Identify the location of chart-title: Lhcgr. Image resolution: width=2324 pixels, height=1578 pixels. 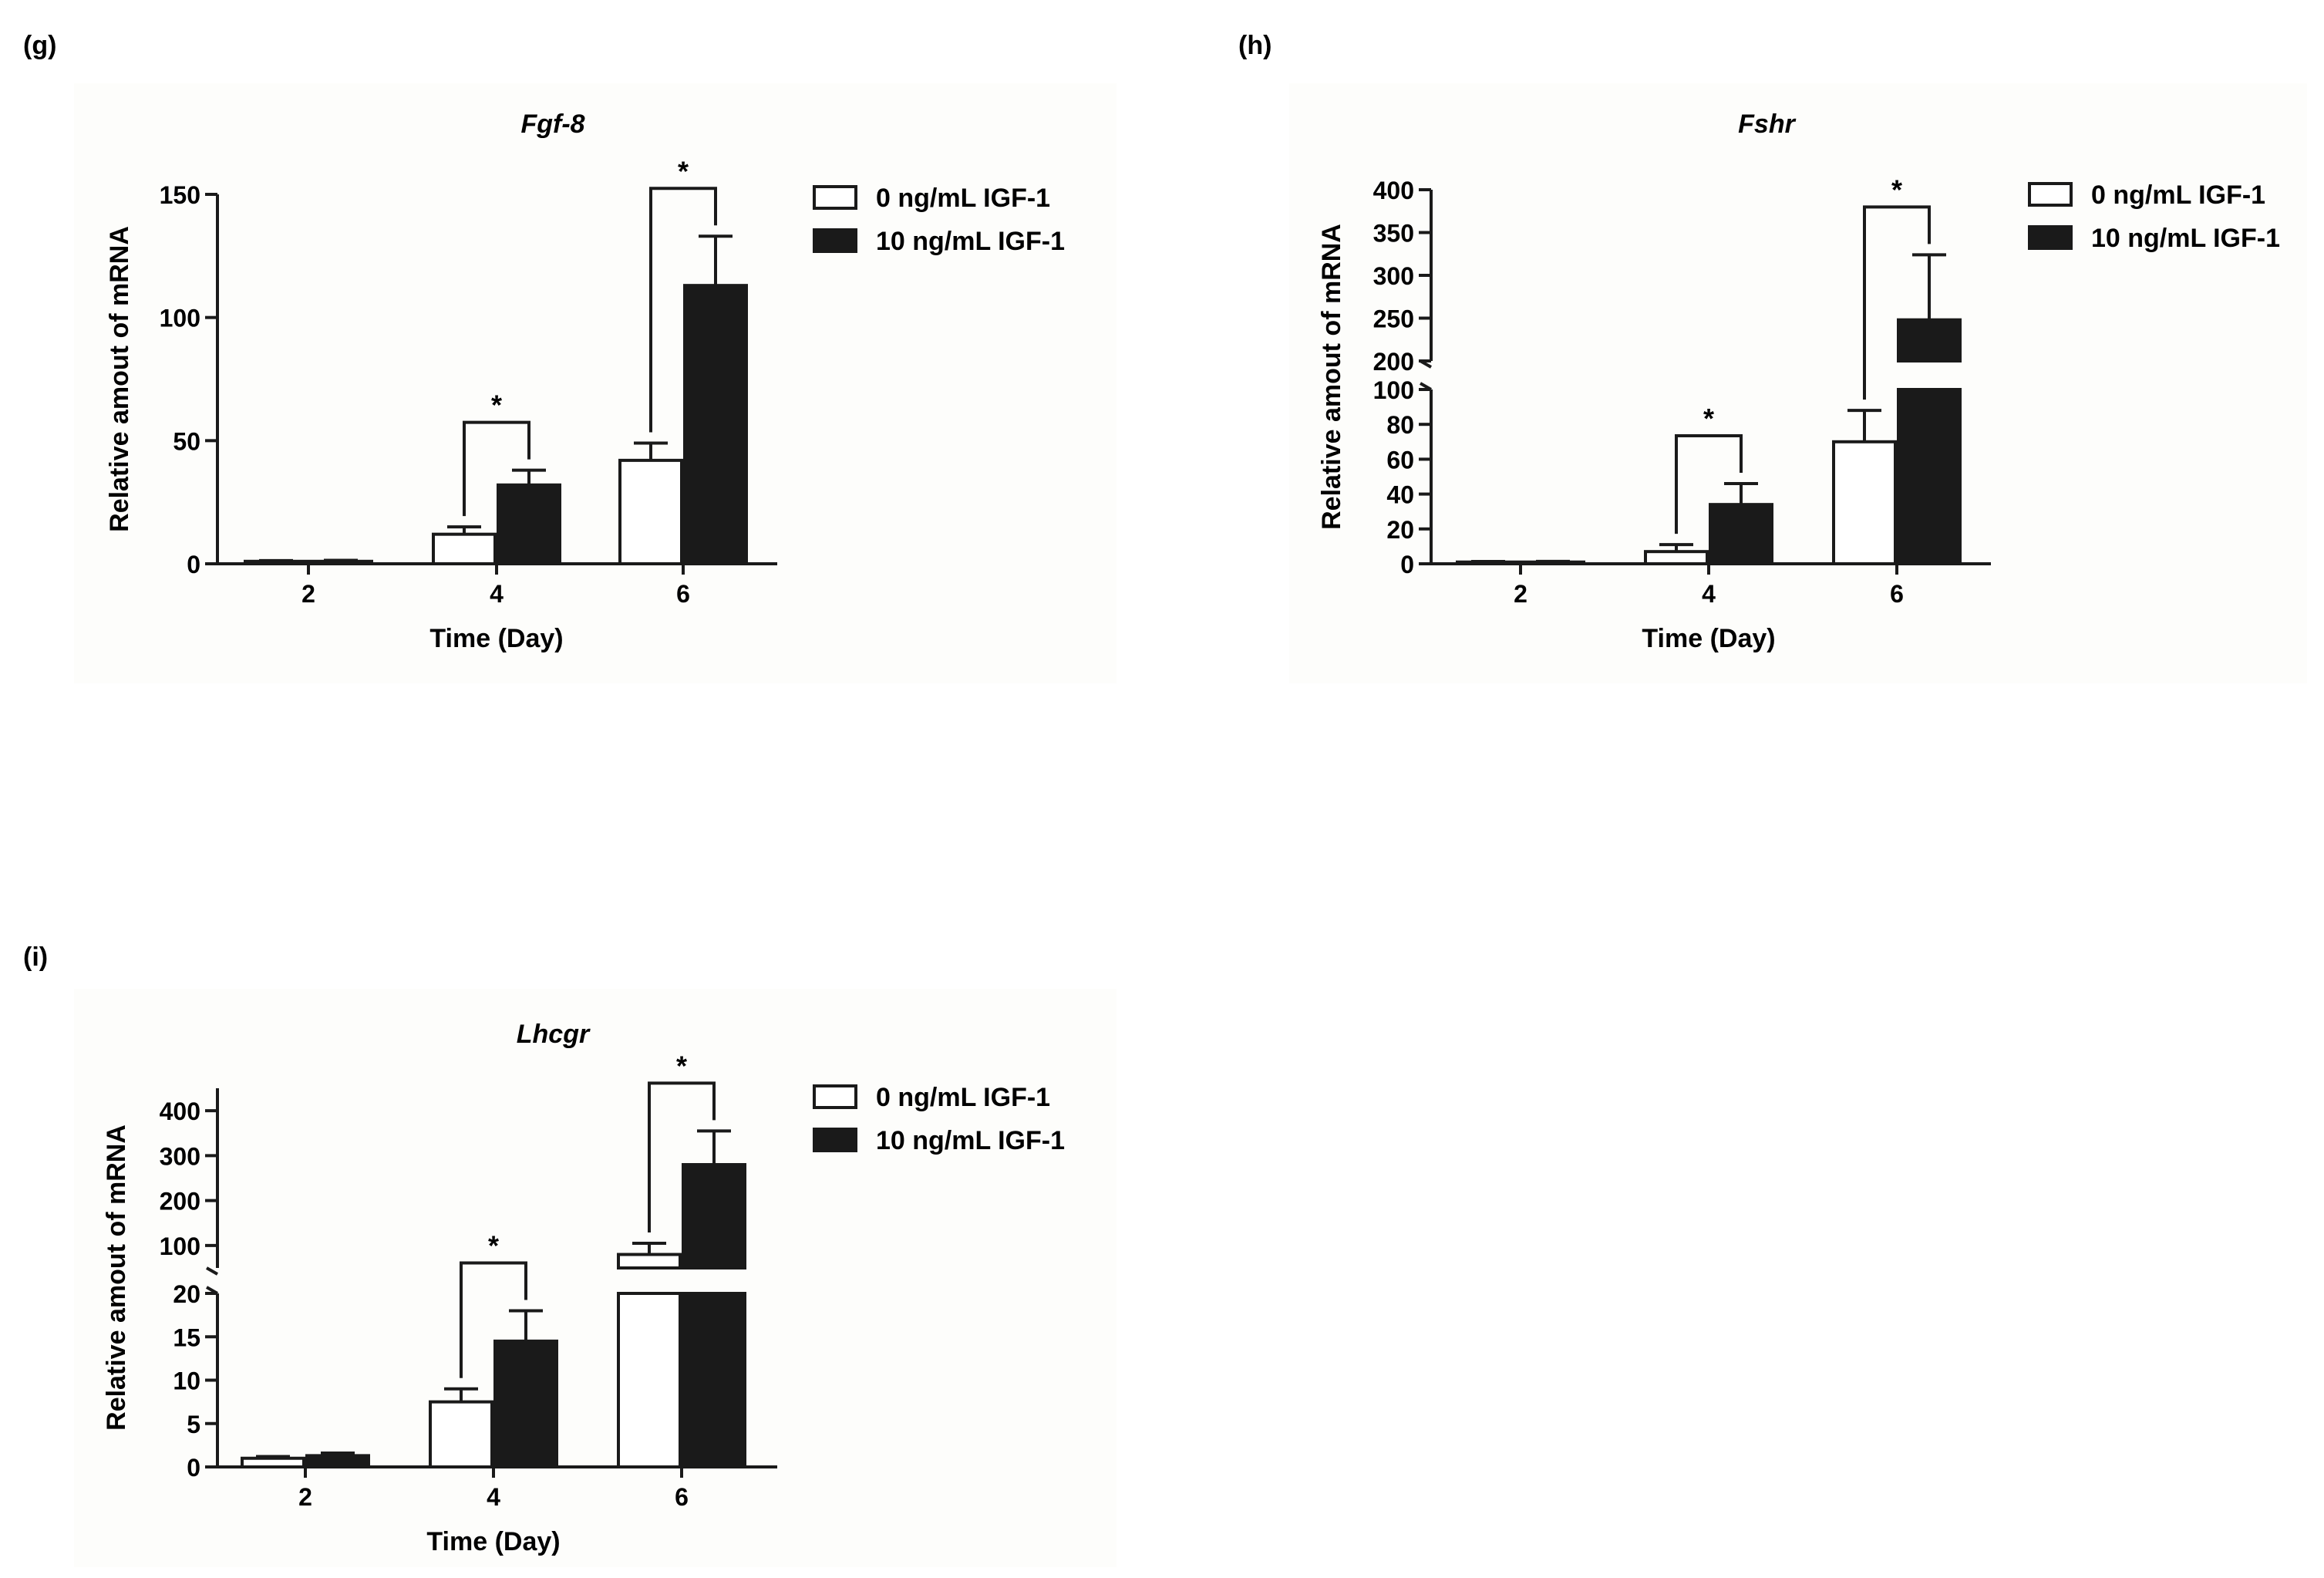
(554, 1034).